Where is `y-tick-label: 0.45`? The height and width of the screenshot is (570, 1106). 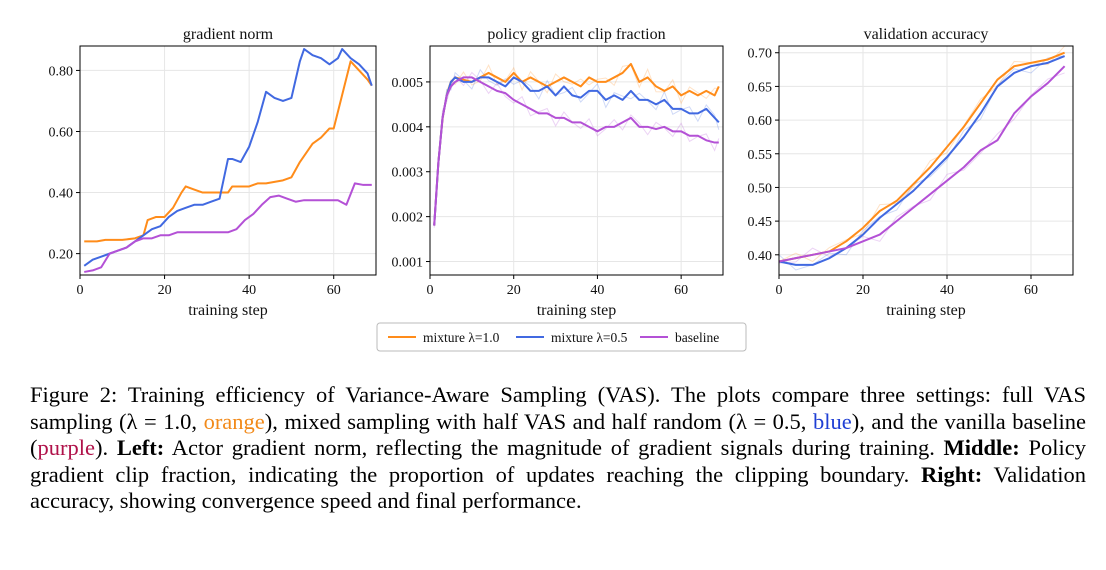
y-tick-label: 0.45 is located at coordinates (760, 222).